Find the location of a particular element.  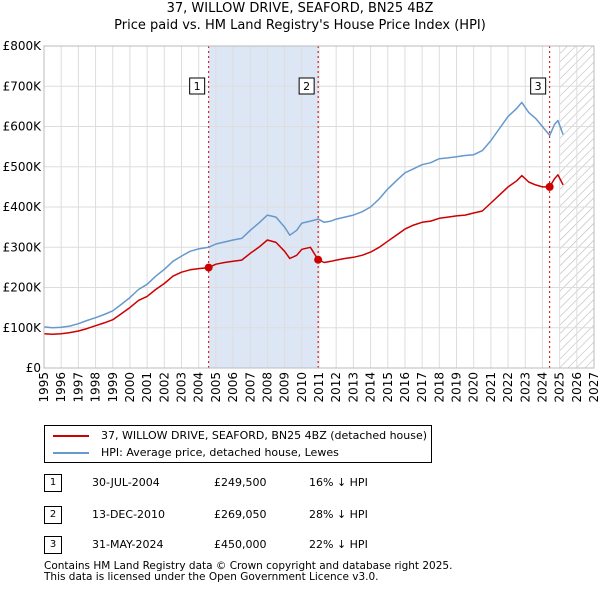

y-tick-label: £300K is located at coordinates (23, 247).